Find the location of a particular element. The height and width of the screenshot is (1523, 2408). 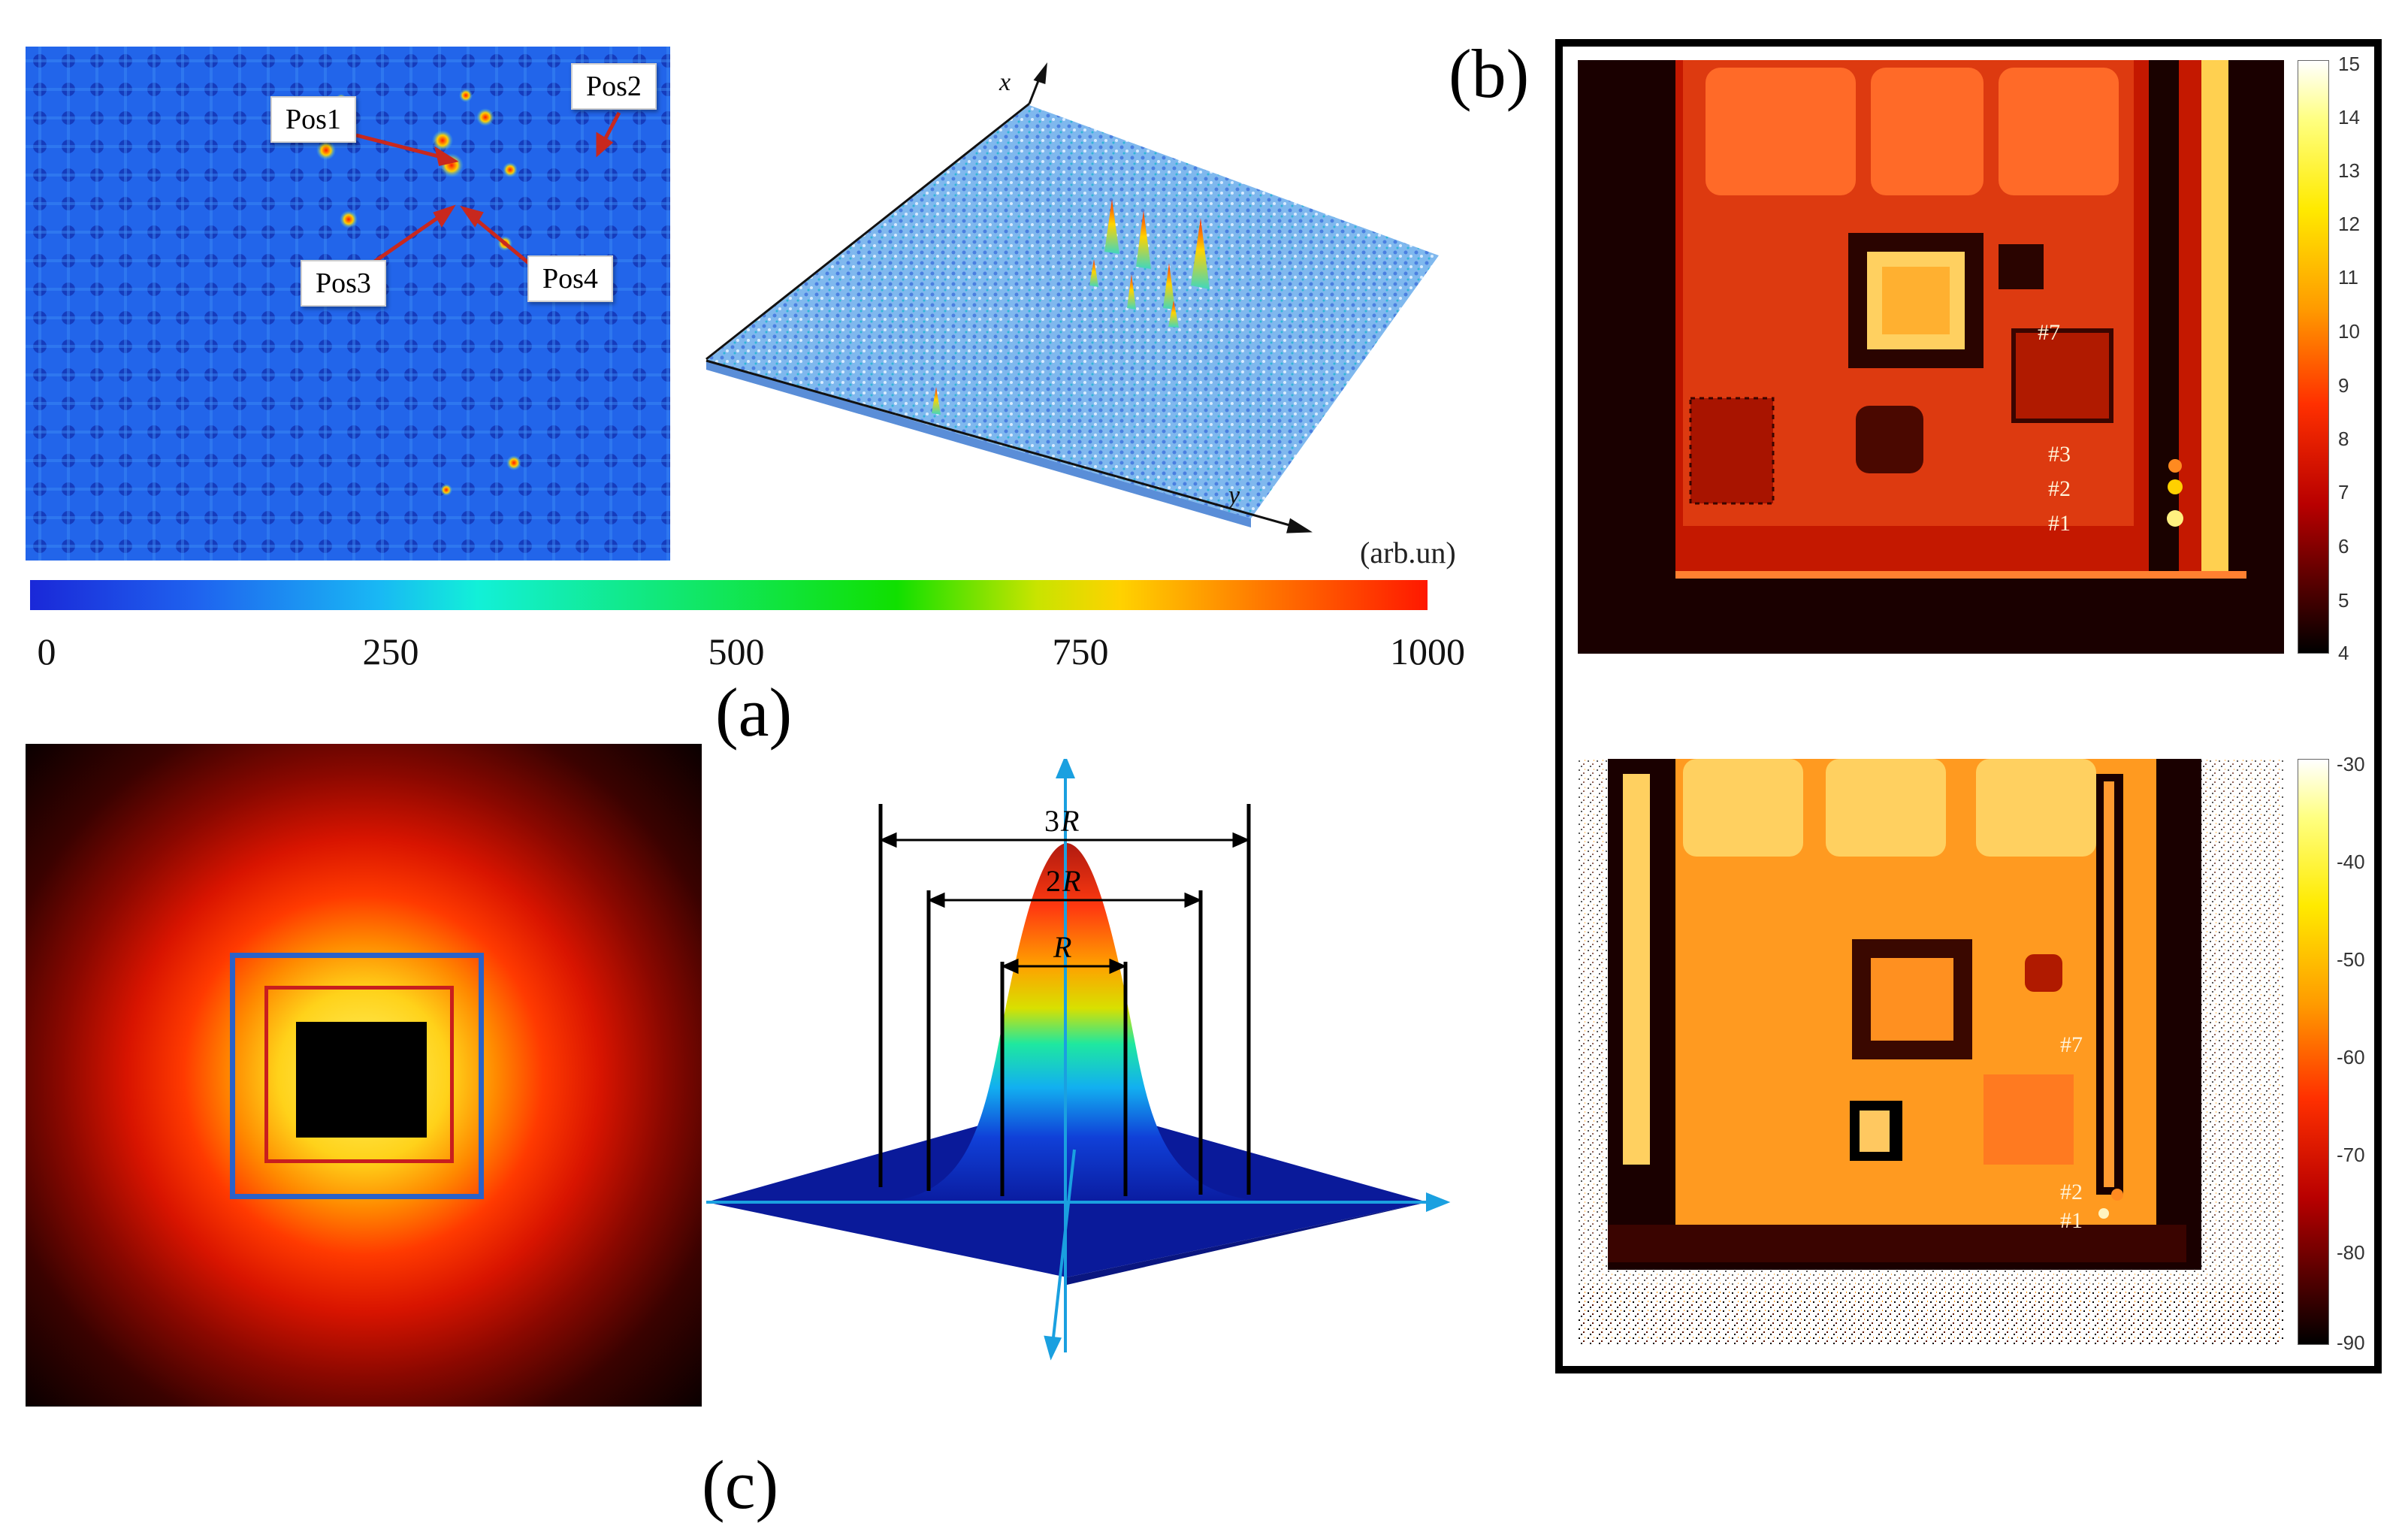

colorbar-jet is located at coordinates (729, 595).